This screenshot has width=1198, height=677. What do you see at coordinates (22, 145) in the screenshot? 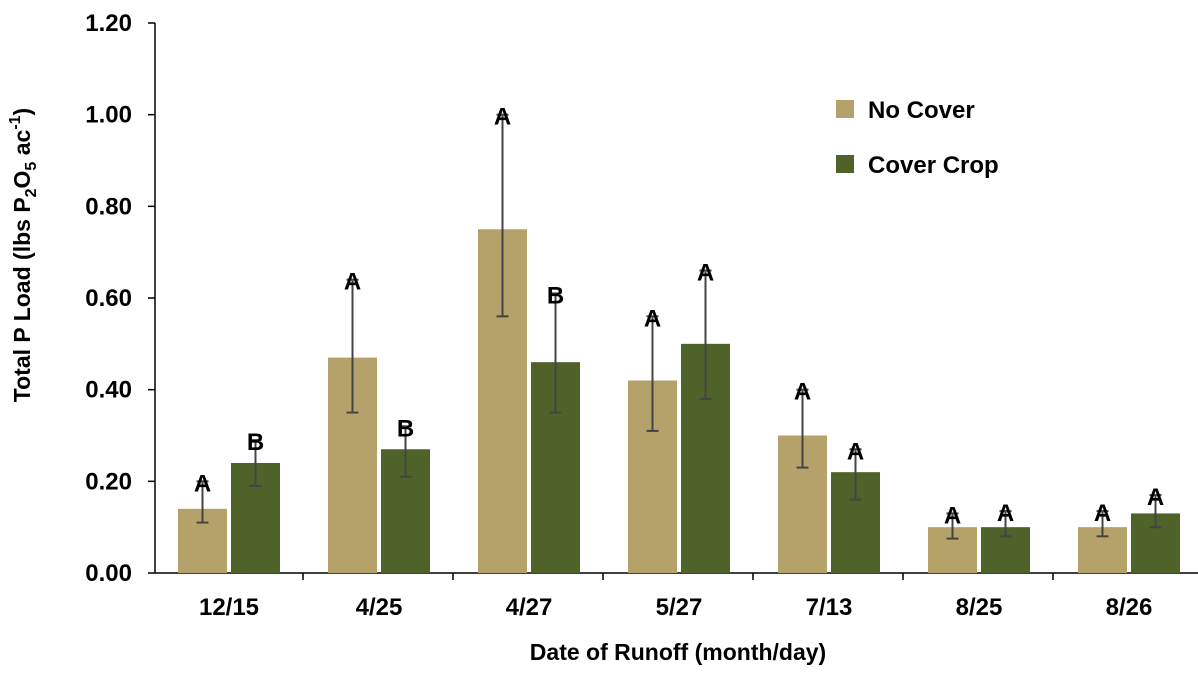
I see `y-axis-title-part: ac` at bounding box center [22, 145].